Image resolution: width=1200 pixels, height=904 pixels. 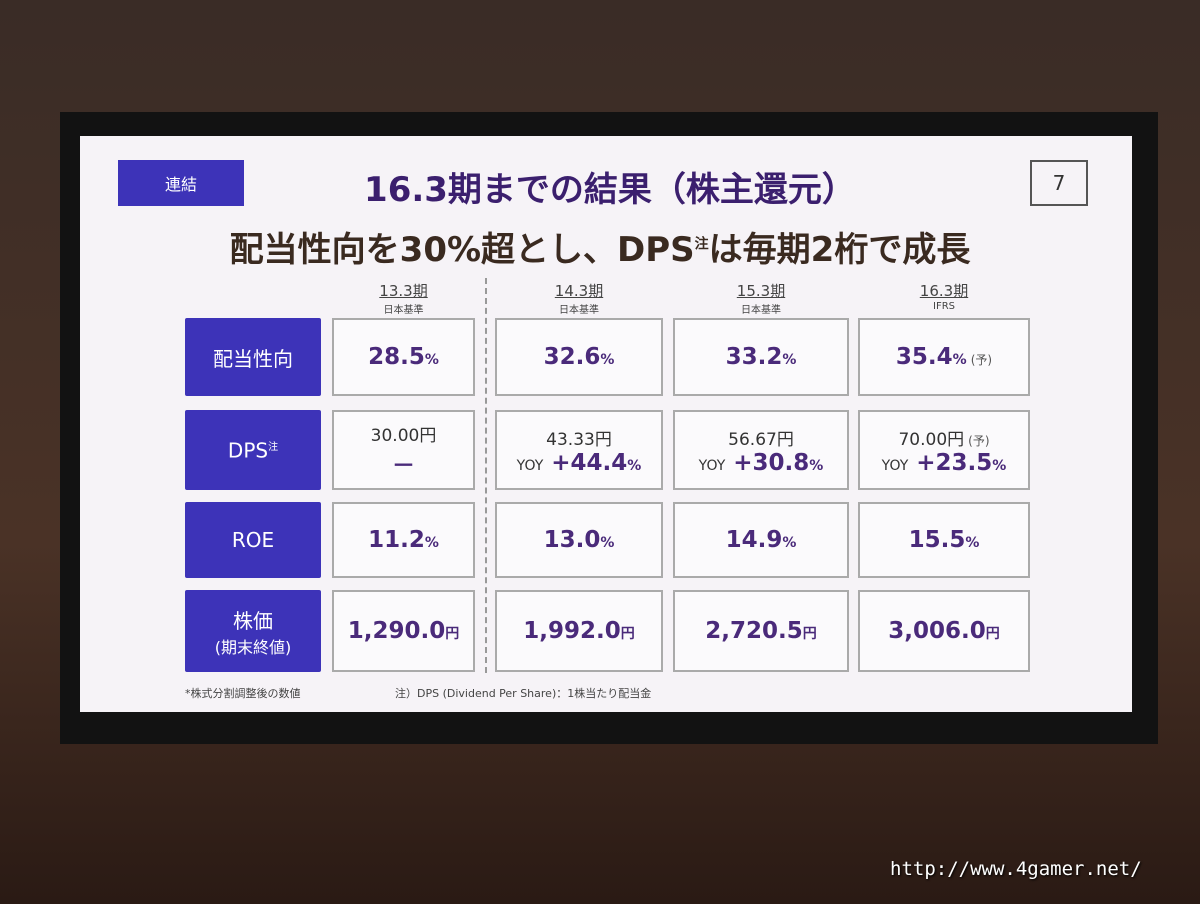 I want to click on yoy-line: －, so click(x=403, y=463).